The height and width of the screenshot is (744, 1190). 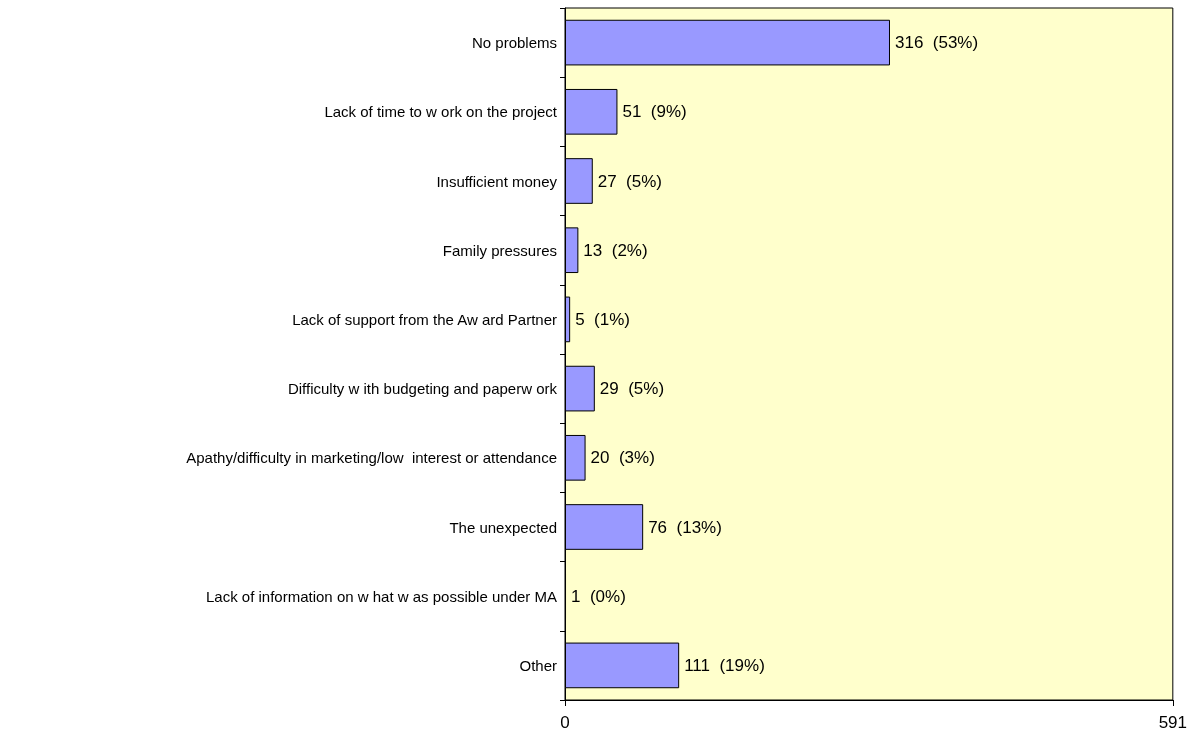 What do you see at coordinates (381, 596) in the screenshot?
I see `y-tick-label: Lack of information on w hat w as possible under MA` at bounding box center [381, 596].